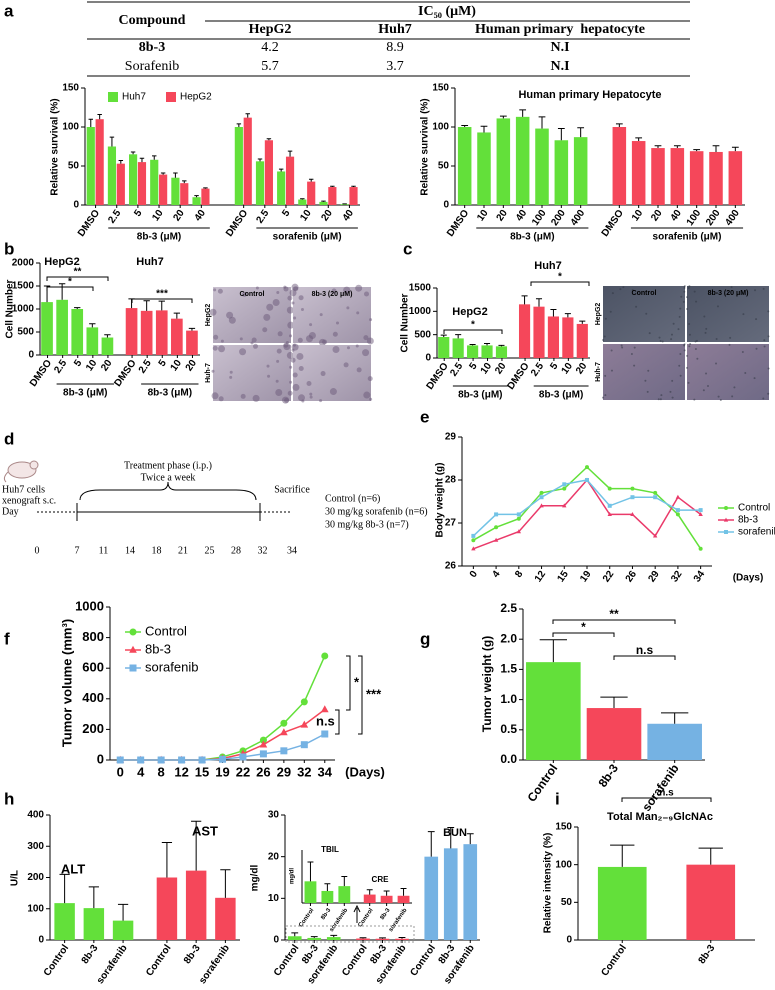  What do you see at coordinates (89, 605) in the screenshot?
I see `y-tick-label: 1000` at bounding box center [89, 605].